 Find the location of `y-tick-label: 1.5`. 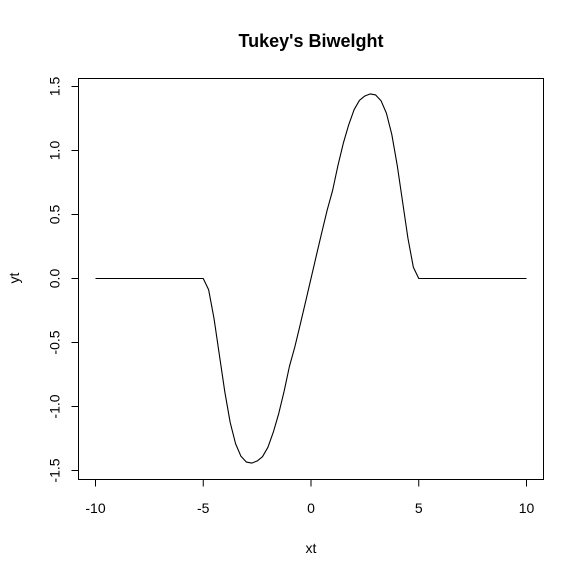

y-tick-label: 1.5 is located at coordinates (55, 87).